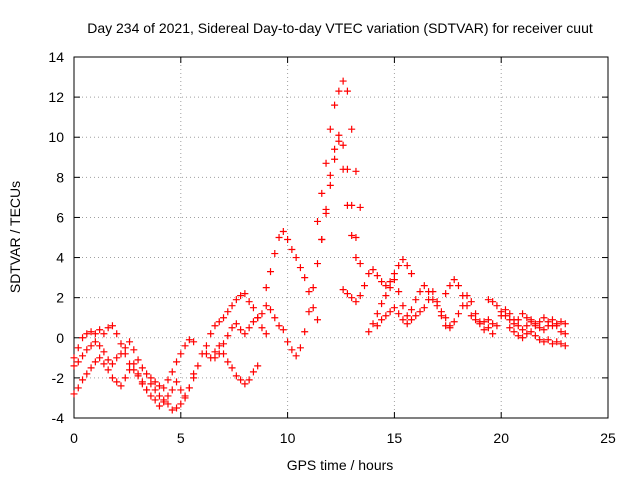 This screenshot has height=480, width=640. What do you see at coordinates (343, 438) in the screenshot?
I see `x-tick-labels: 0 5 10 15 20 25` at bounding box center [343, 438].